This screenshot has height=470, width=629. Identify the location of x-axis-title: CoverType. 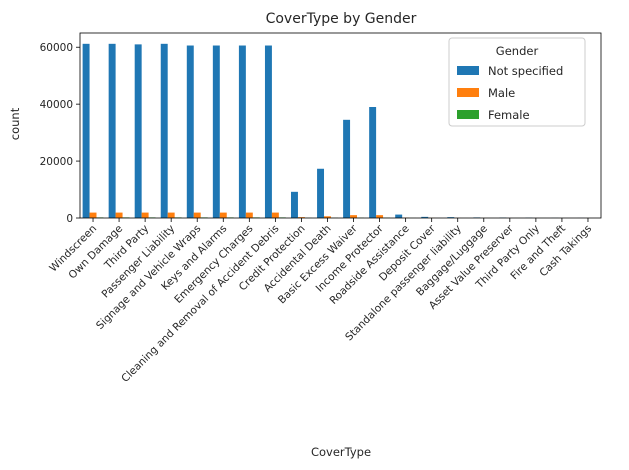
(341, 452).